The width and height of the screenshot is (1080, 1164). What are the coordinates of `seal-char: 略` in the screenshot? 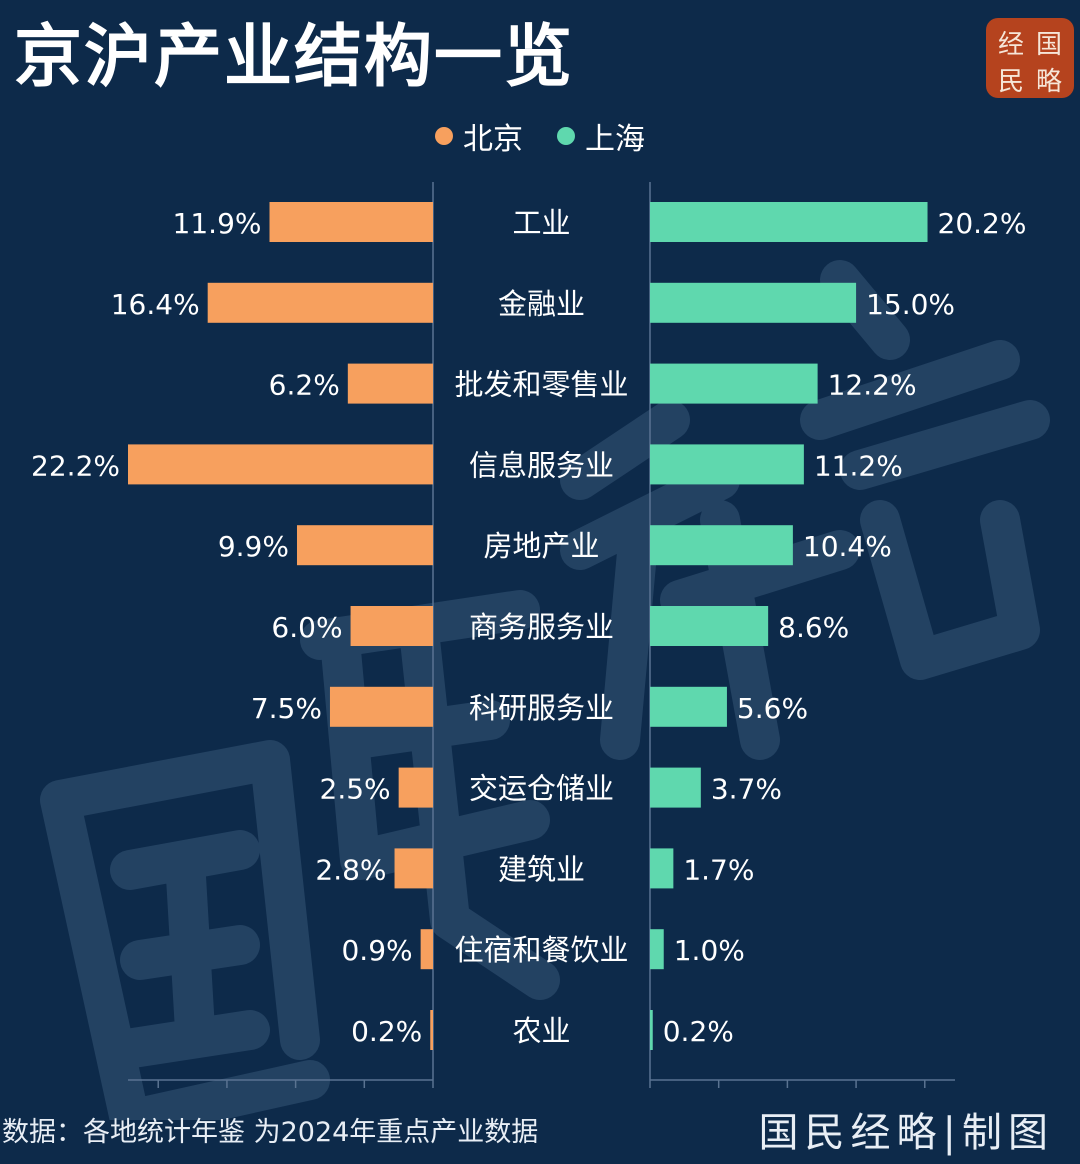 It's located at (1048, 82).